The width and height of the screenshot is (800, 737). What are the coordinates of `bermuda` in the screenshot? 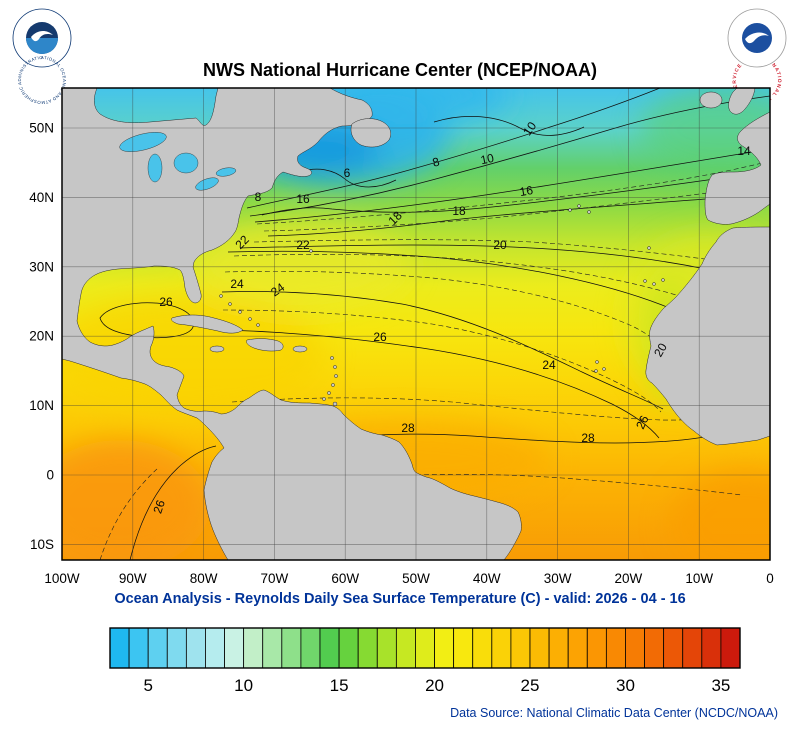 It's located at (311, 251).